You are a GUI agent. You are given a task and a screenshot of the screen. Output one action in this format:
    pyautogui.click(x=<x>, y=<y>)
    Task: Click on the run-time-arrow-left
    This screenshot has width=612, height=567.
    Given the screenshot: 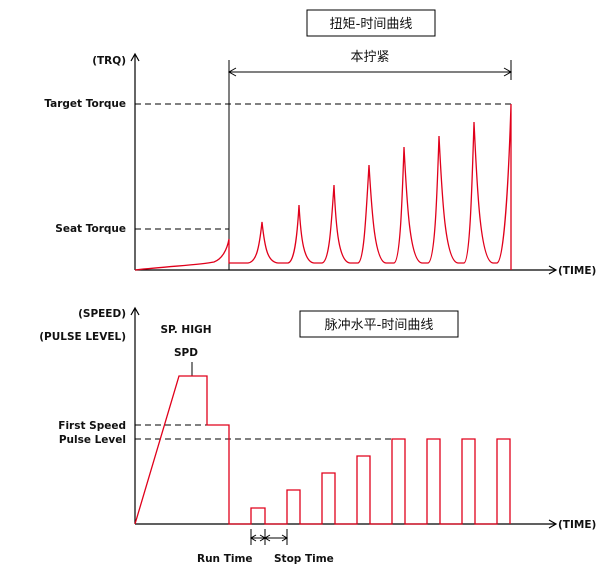 What is the action you would take?
    pyautogui.click(x=253, y=538)
    